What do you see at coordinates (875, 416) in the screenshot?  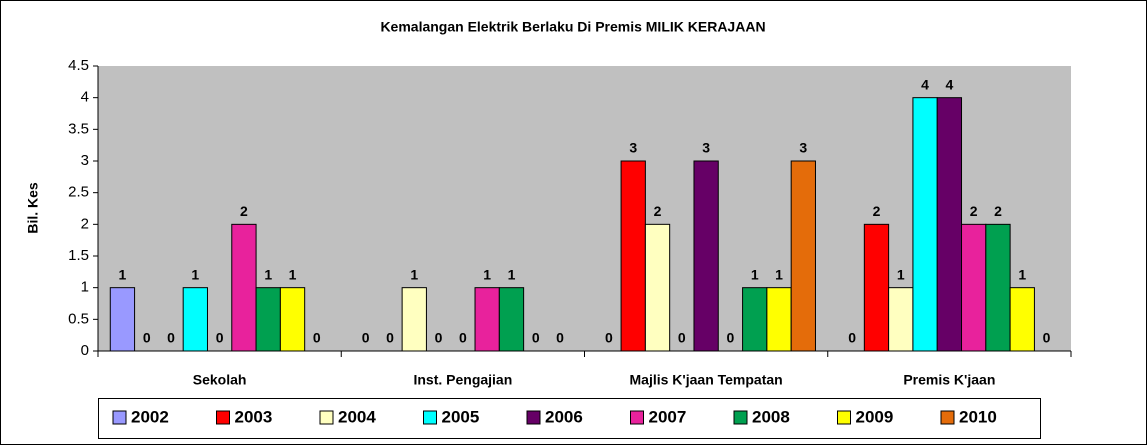 I see `legend-label: 2009` at bounding box center [875, 416].